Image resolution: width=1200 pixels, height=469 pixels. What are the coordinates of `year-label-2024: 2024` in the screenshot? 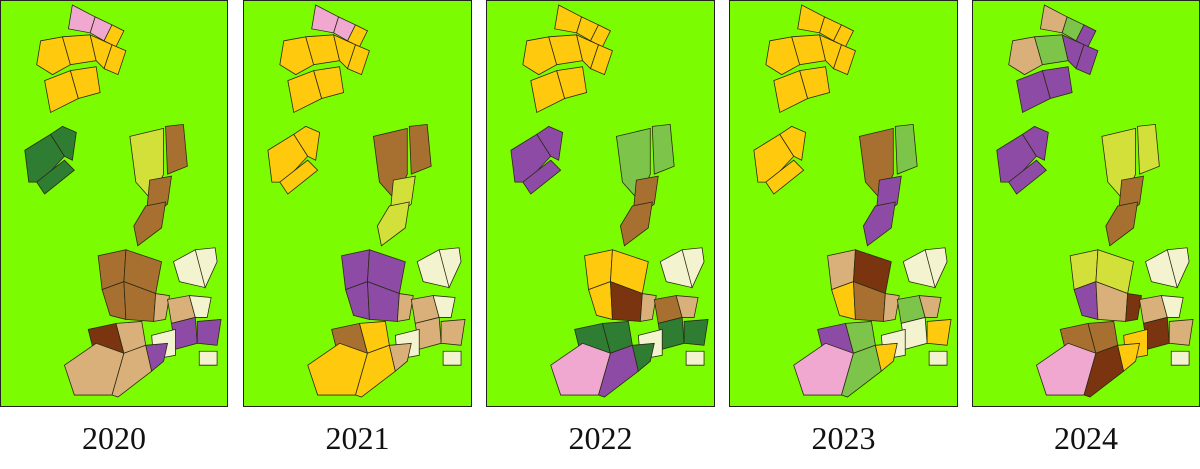 It's located at (1086, 438).